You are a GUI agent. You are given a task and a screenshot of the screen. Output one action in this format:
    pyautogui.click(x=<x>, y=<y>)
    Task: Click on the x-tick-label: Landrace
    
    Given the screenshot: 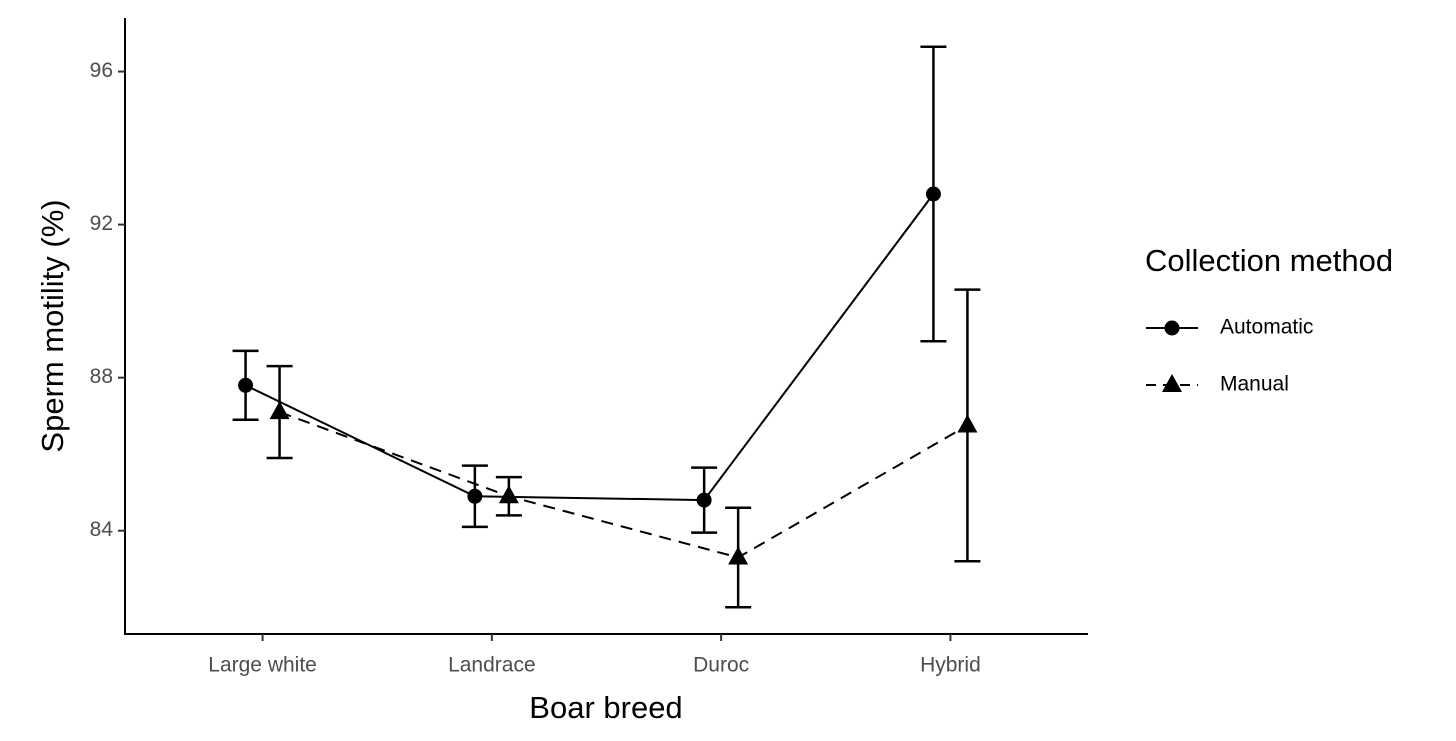 What is the action you would take?
    pyautogui.click(x=492, y=665)
    